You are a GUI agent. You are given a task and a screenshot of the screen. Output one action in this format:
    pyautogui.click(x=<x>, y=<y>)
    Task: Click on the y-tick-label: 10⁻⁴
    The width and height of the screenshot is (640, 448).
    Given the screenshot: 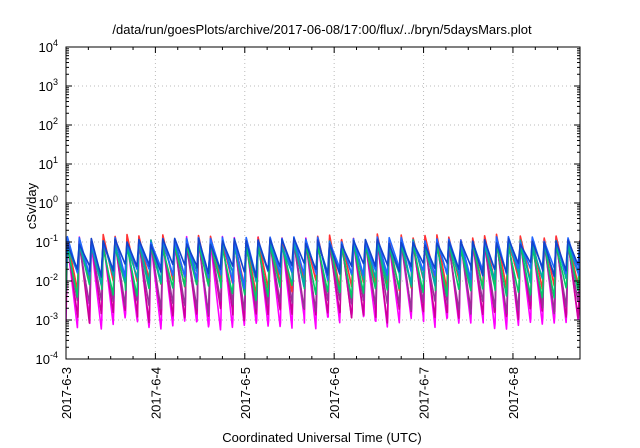 What is the action you would take?
    pyautogui.click(x=47, y=358)
    